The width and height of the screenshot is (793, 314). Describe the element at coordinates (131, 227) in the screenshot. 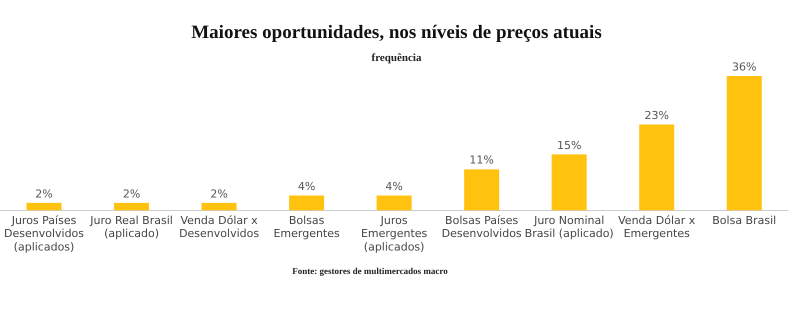

I see `x-tick-label: Juro Real Brasil (aplicado)` at that location.